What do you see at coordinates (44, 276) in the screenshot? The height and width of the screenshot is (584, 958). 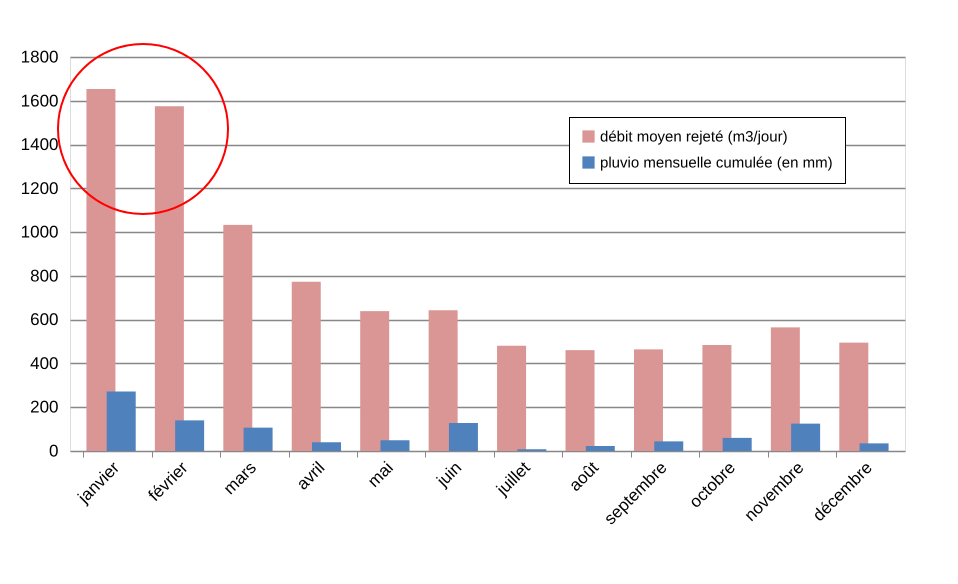 I see `y-tick-label: 800` at bounding box center [44, 276].